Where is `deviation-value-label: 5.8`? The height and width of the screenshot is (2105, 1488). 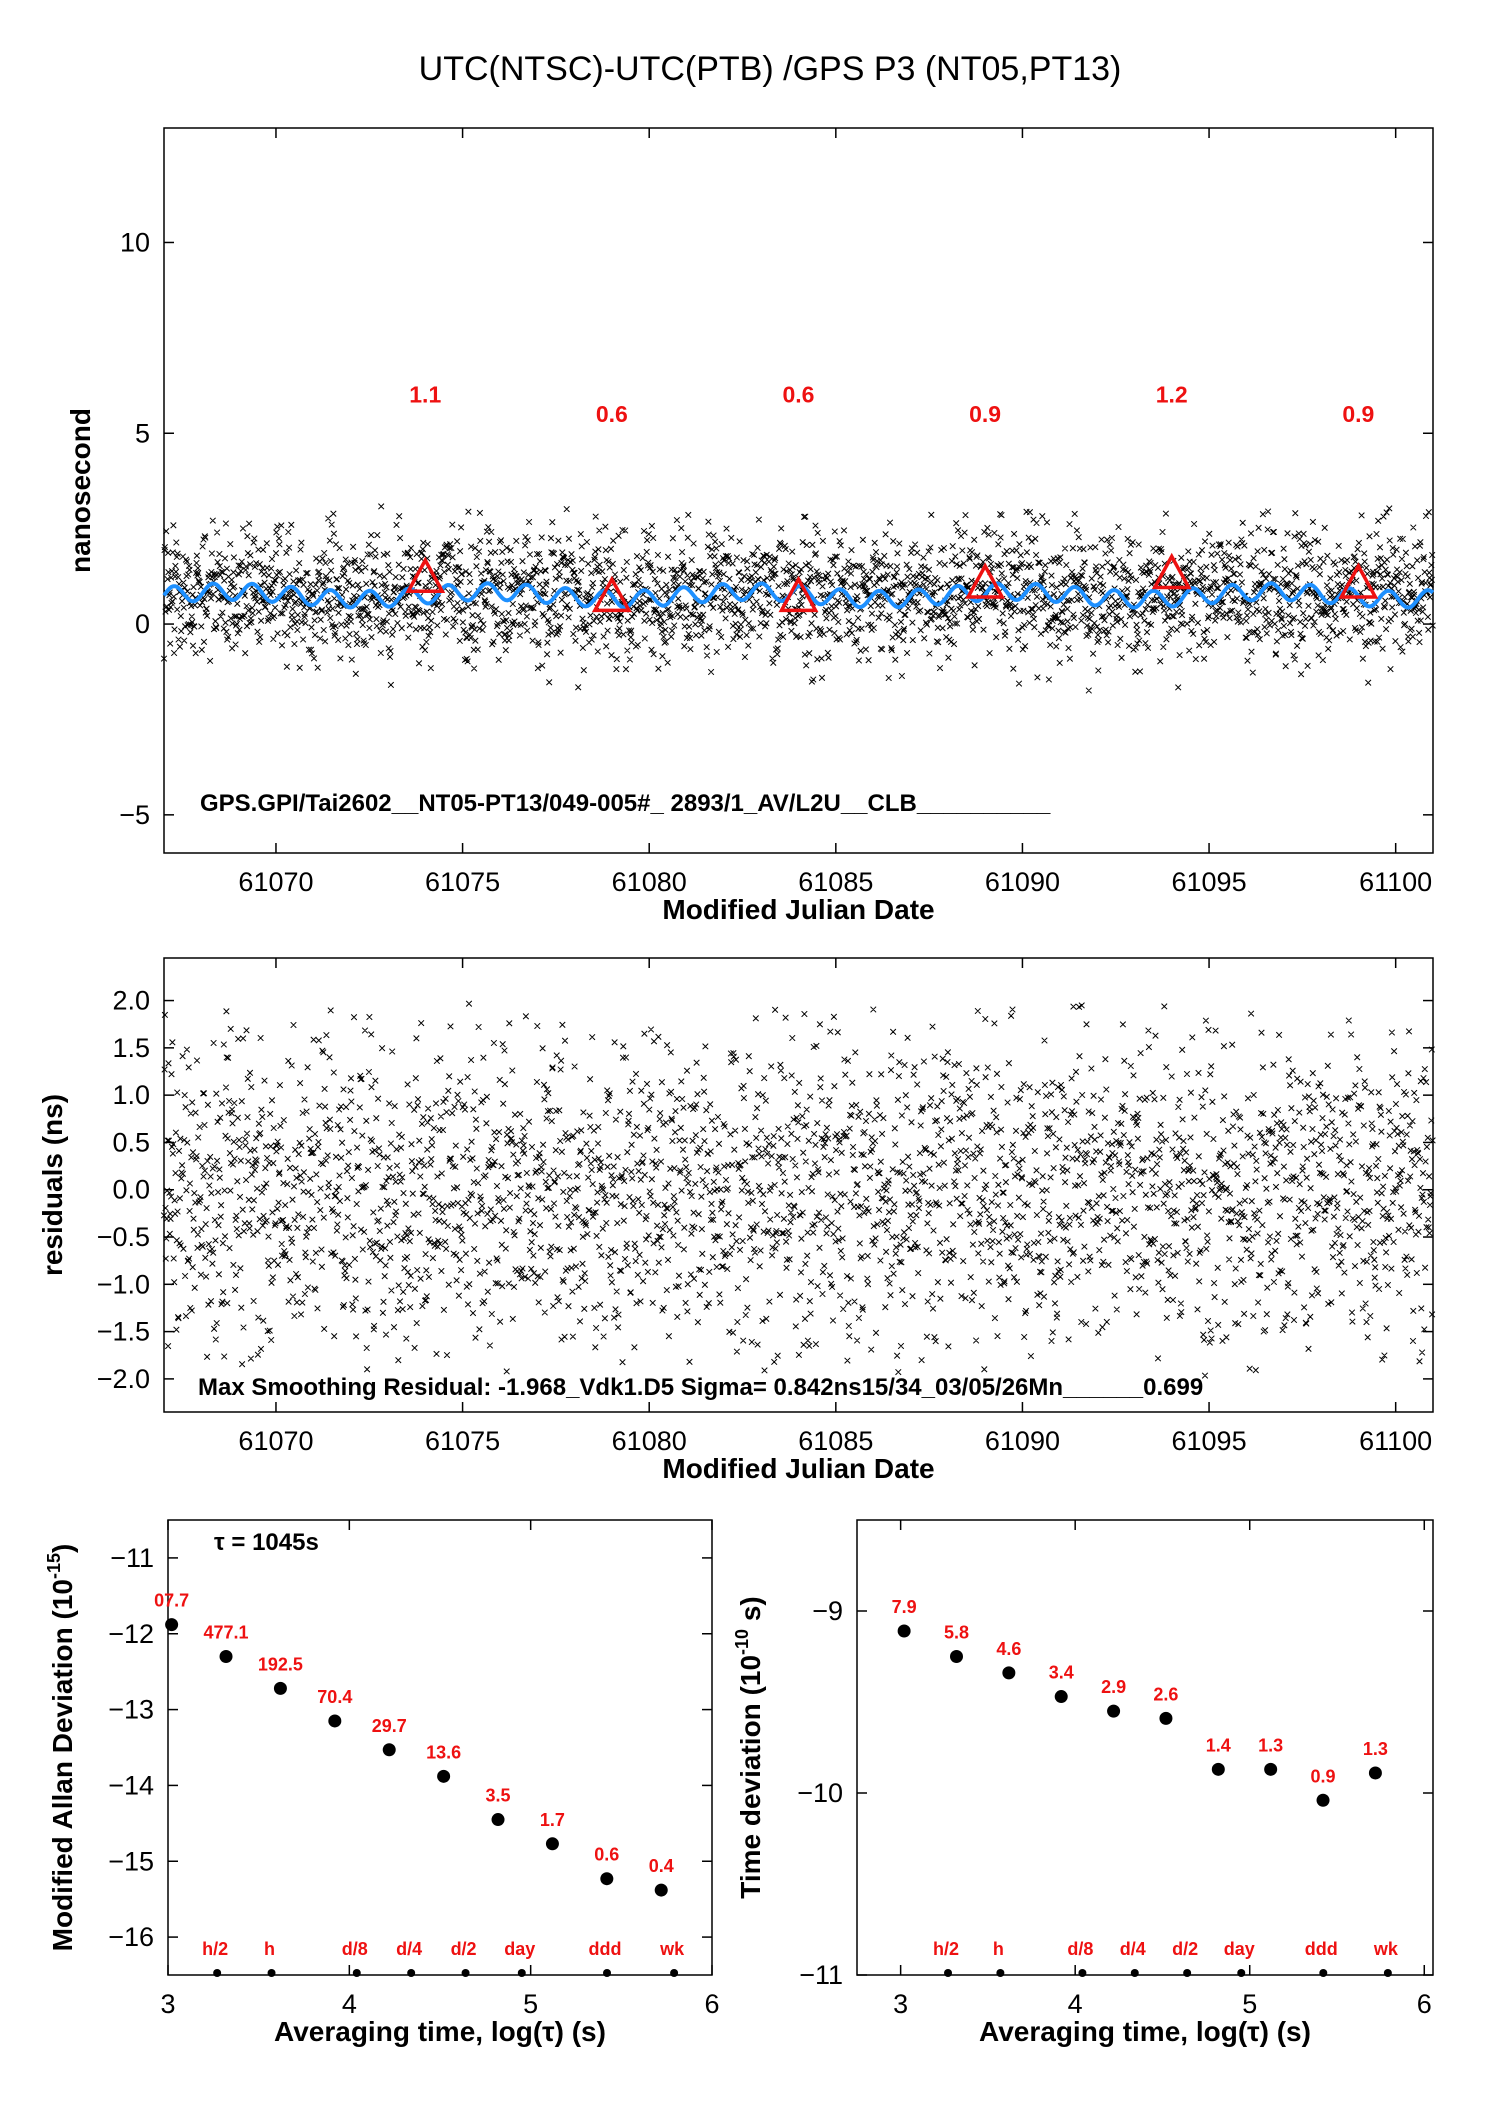 deviation-value-label: 5.8 is located at coordinates (956, 1633).